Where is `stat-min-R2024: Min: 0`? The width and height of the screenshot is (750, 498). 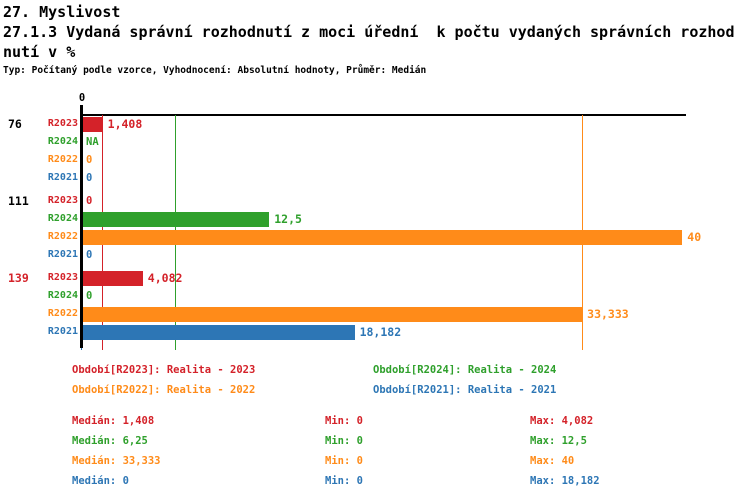
stat-min-R2024: Min: 0 is located at coordinates (344, 441).